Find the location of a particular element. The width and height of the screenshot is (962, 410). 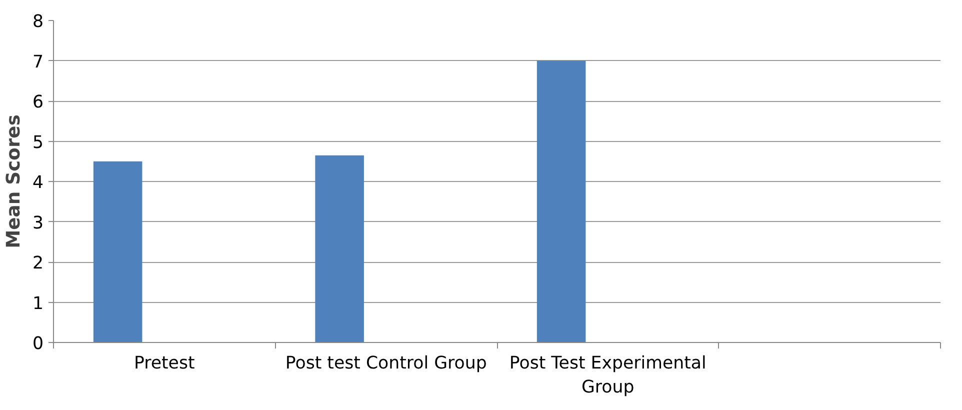

y-tick-label: 2 is located at coordinates (38, 264).